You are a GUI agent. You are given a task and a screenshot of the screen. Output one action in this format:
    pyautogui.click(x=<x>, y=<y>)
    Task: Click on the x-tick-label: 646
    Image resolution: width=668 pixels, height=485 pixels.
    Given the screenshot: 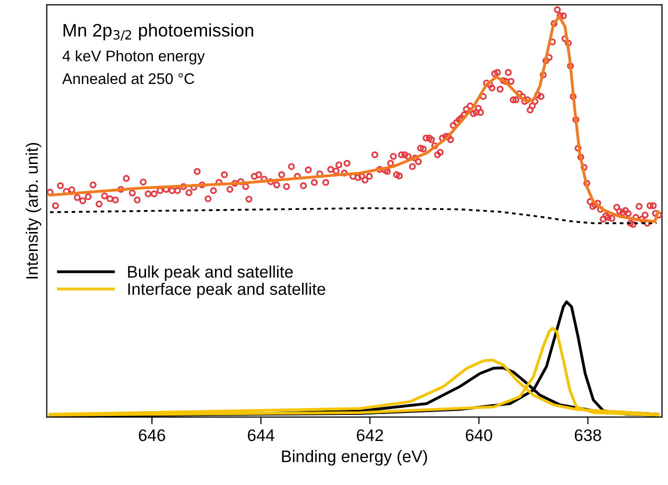 What is the action you would take?
    pyautogui.click(x=152, y=435)
    